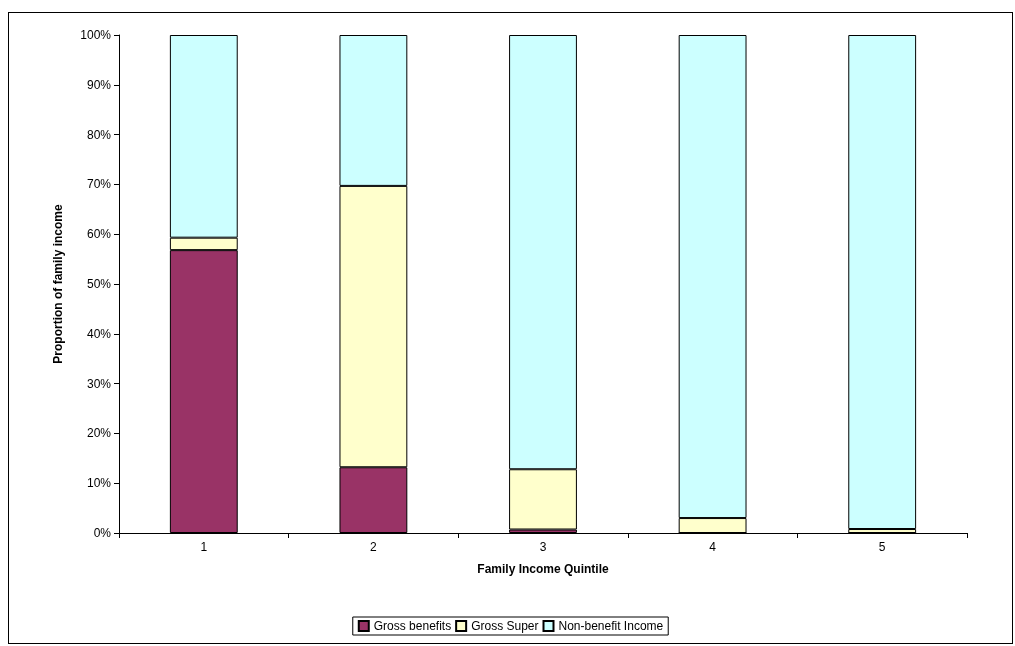  I want to click on y-axis-title: Proportion of family income, so click(58, 284).